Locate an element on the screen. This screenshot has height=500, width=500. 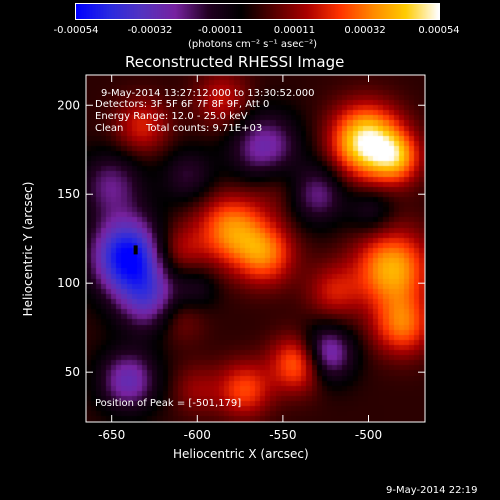
colorbar-gradient is located at coordinates (257, 11).